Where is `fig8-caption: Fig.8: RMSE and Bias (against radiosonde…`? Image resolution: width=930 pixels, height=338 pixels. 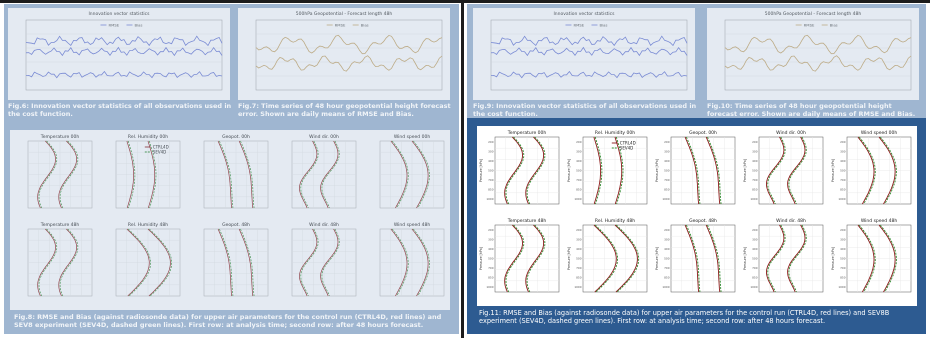
fig8-caption: Fig.8: RMSE and Bias (against radiosonde… is located at coordinates (228, 321).